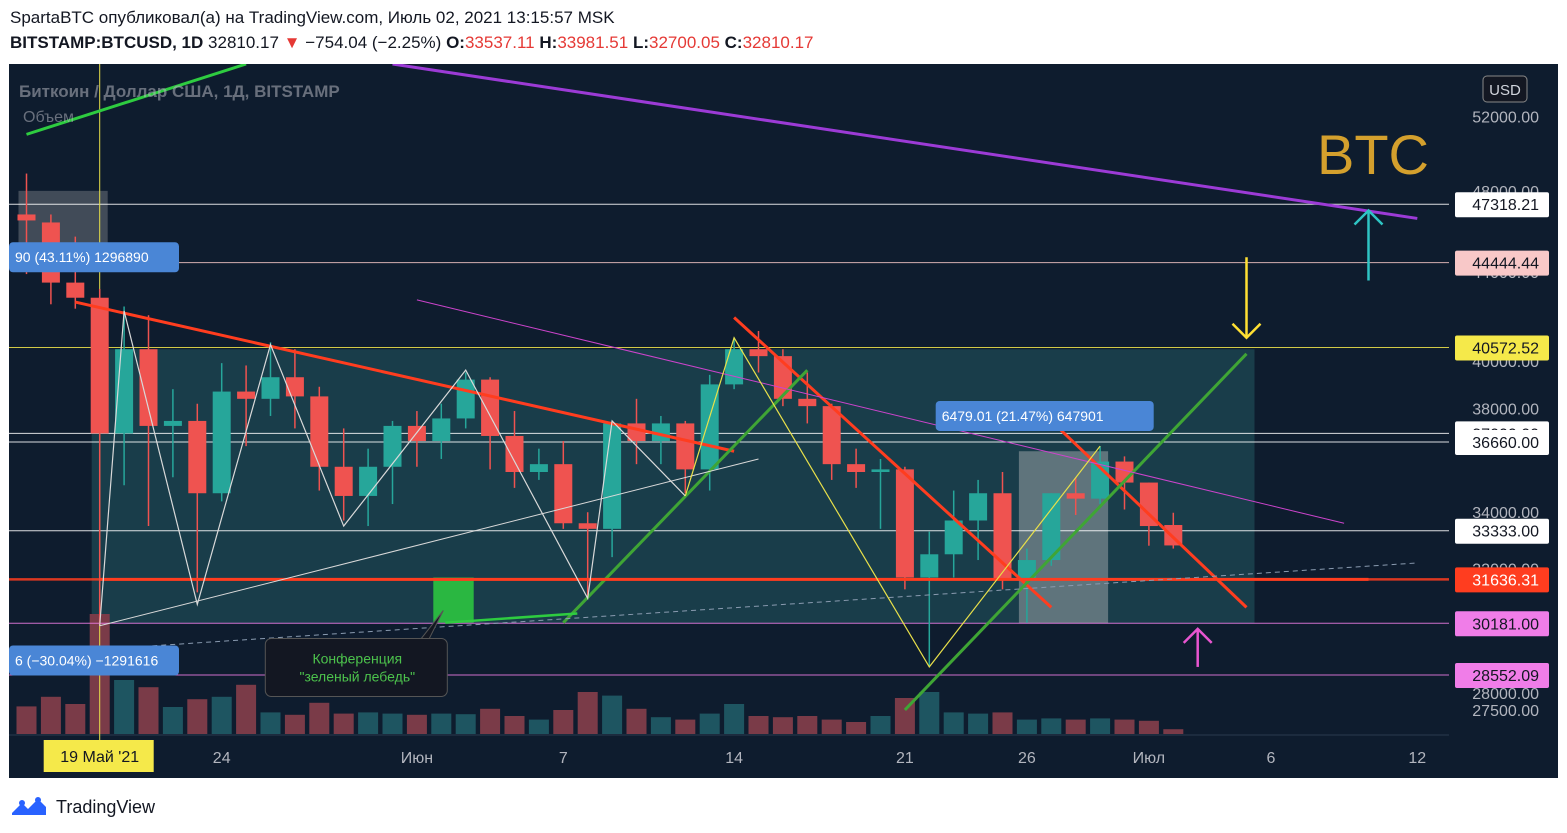 Image resolution: width=1567 pixels, height=833 pixels. I want to click on price-axis-background, so click(1503, 421).